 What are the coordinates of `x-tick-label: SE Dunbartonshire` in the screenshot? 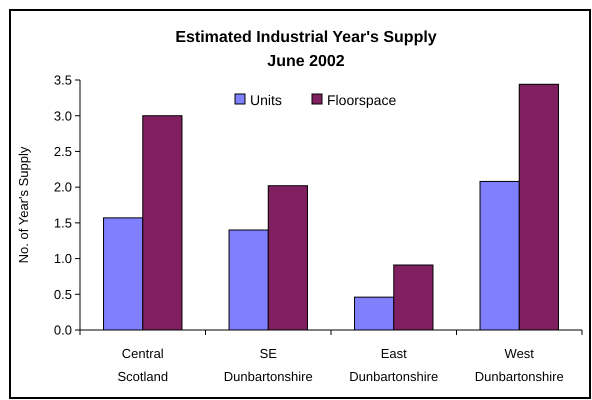 It's located at (268, 365).